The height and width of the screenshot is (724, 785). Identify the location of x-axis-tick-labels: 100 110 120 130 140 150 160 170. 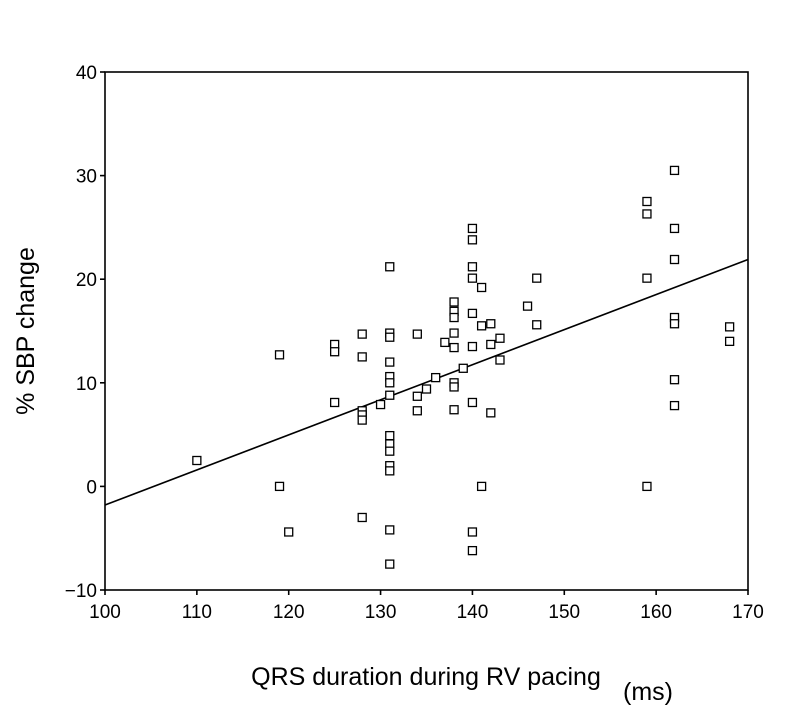
(426, 612).